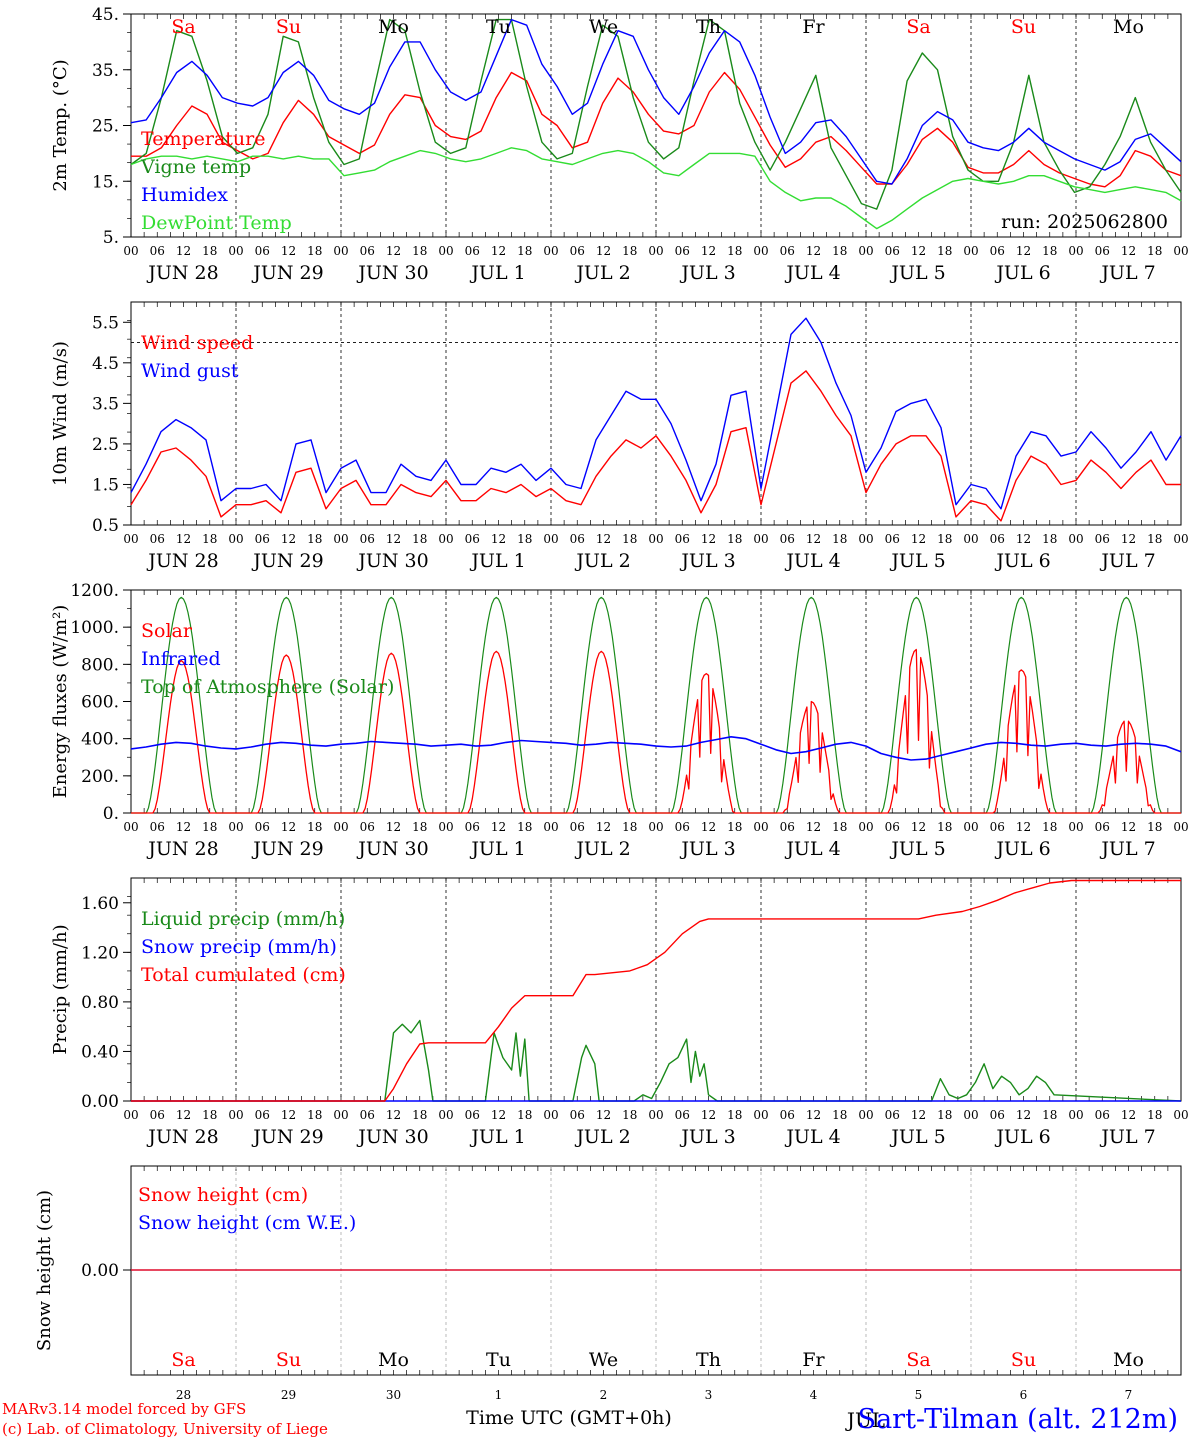 This screenshot has width=1194, height=1440. What do you see at coordinates (60, 702) in the screenshot?
I see `y-axis-title: Energy fluxes (W/m²)` at bounding box center [60, 702].